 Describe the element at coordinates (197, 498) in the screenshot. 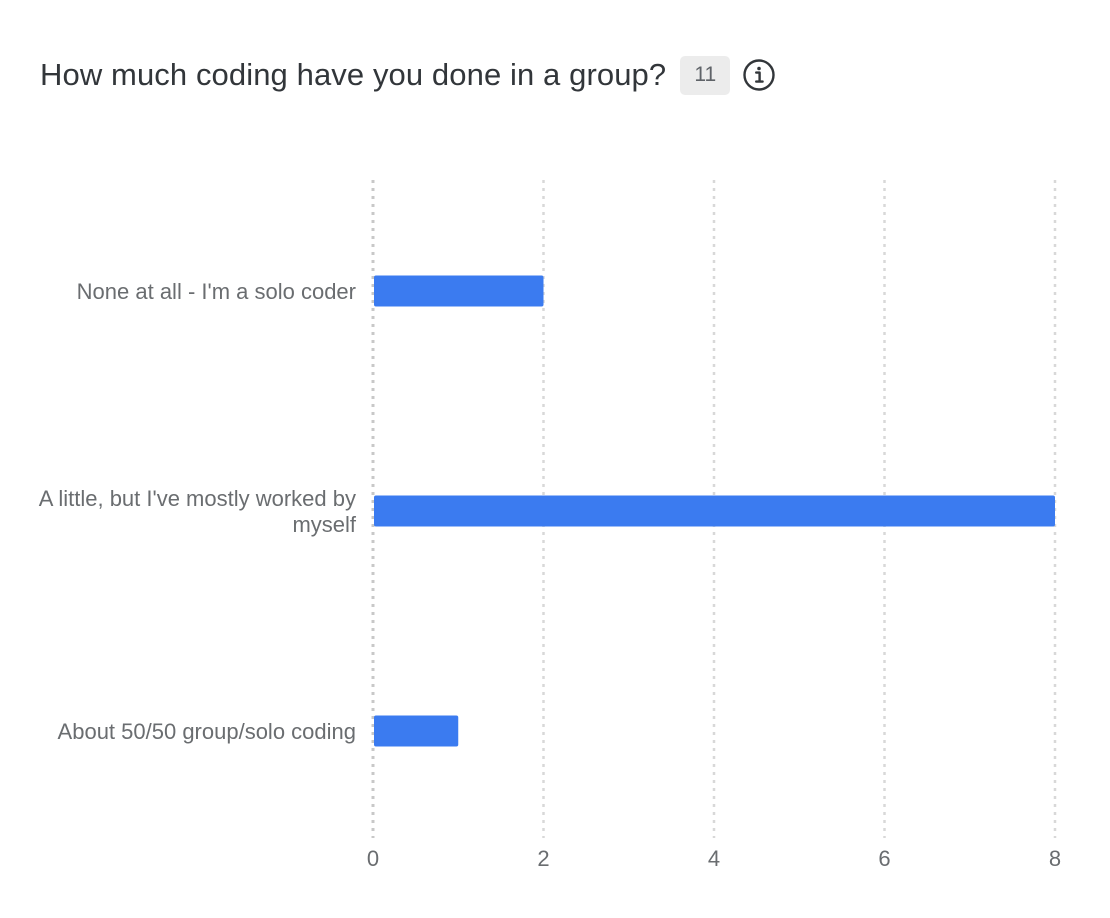

I see `category-label-line: A little, but I've mostly worked by` at that location.